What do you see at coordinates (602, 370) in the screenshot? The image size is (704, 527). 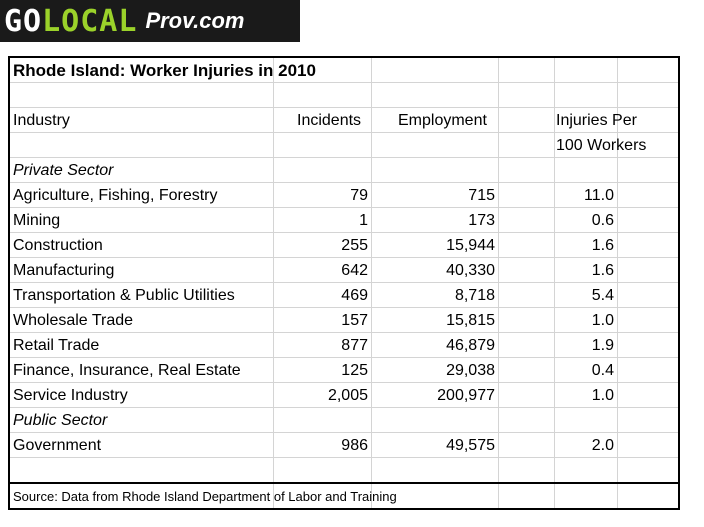 I see `rate-cell: 0.4` at bounding box center [602, 370].